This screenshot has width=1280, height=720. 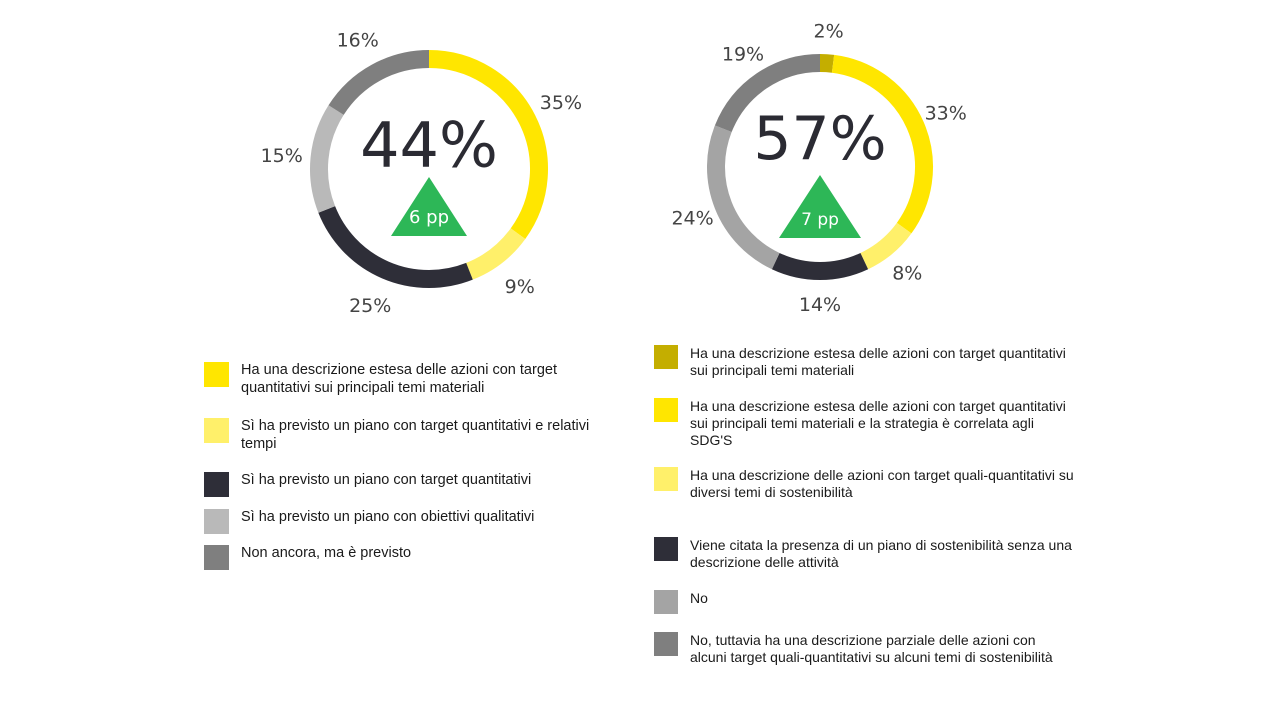 What do you see at coordinates (829, 31) in the screenshot?
I see `slice-value-label: 2%` at bounding box center [829, 31].